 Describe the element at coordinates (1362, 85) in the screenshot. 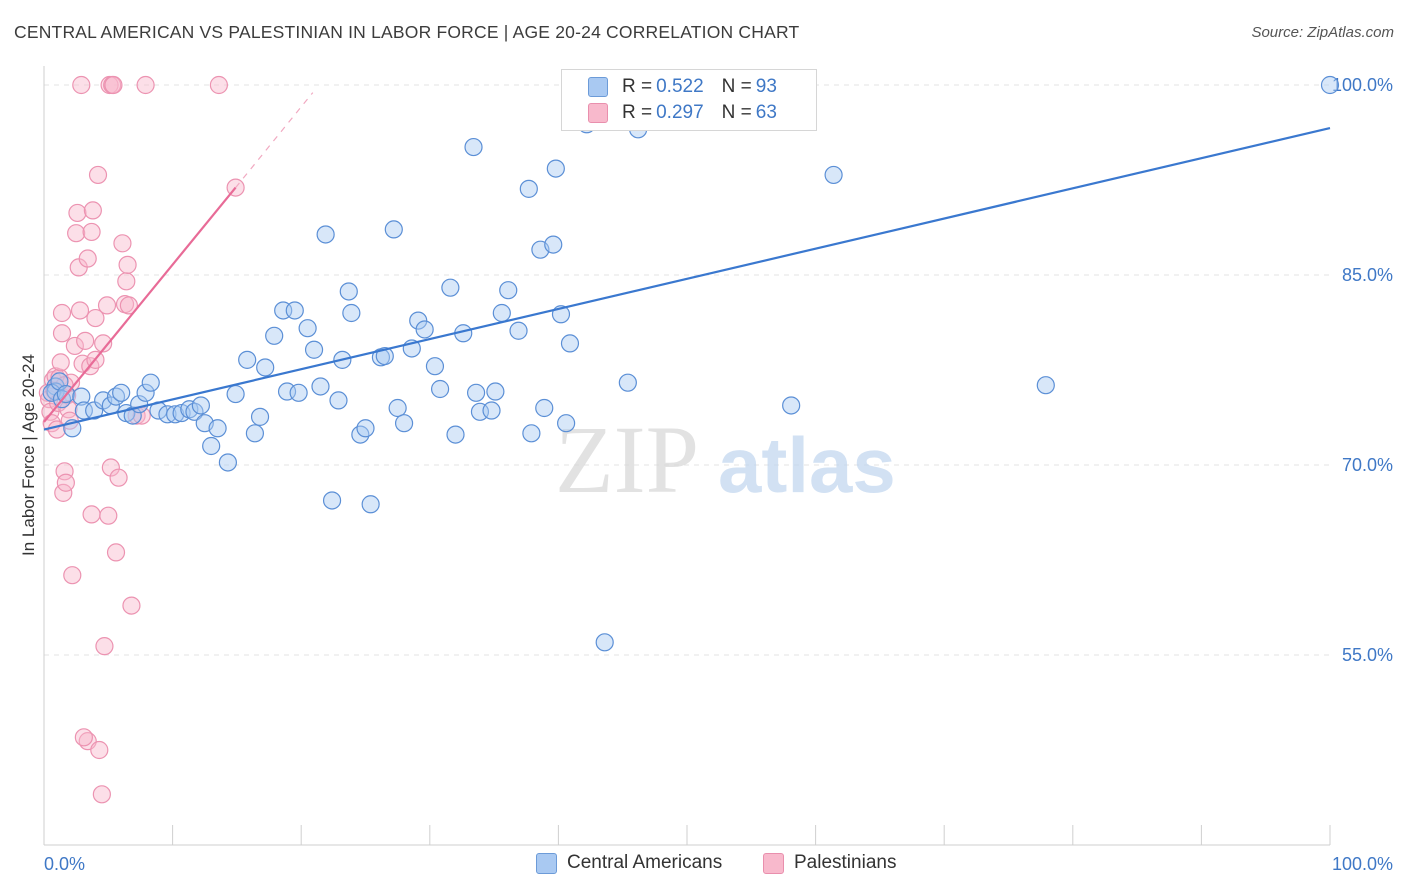

I see `y-tick-label: 100.0%` at that location.